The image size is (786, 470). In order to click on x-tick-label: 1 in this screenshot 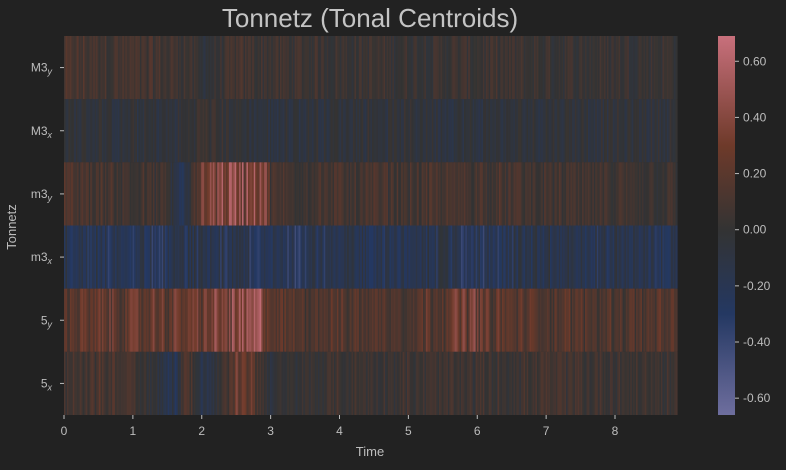, I will do `click(133, 431)`.